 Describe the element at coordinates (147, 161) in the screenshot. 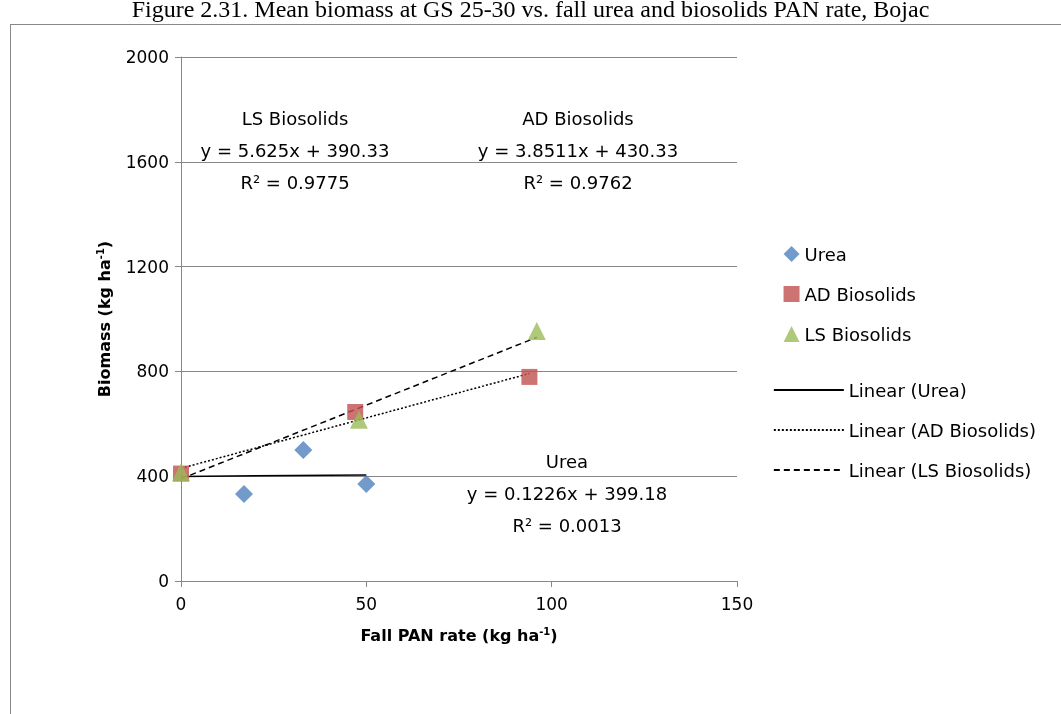

I see `y-tick-label: 1600` at that location.